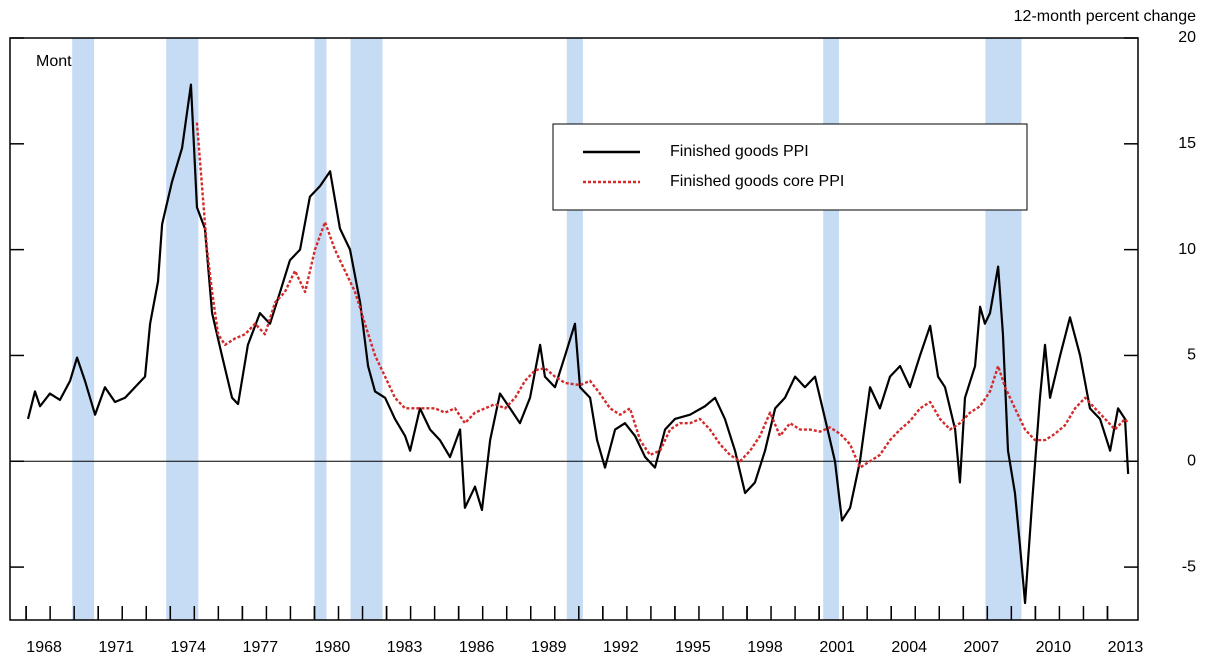 This screenshot has width=1226, height=665. I want to click on x-tick-label: 2013, so click(1126, 647).